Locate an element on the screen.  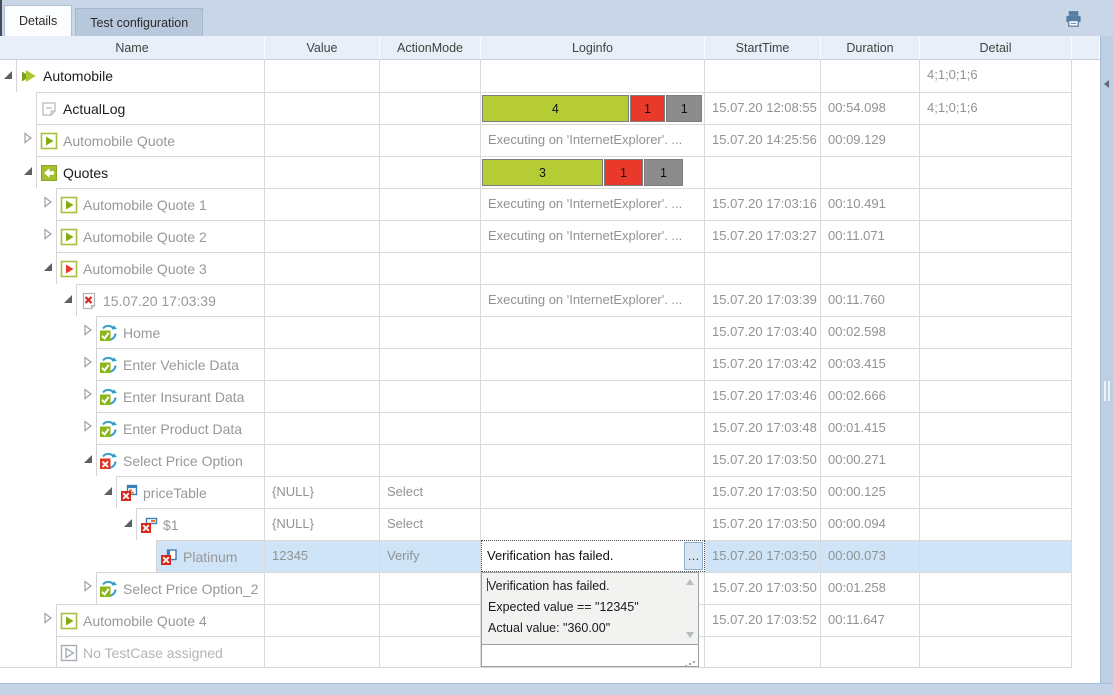
name-cell: Enter Product Data is located at coordinates (132, 428).